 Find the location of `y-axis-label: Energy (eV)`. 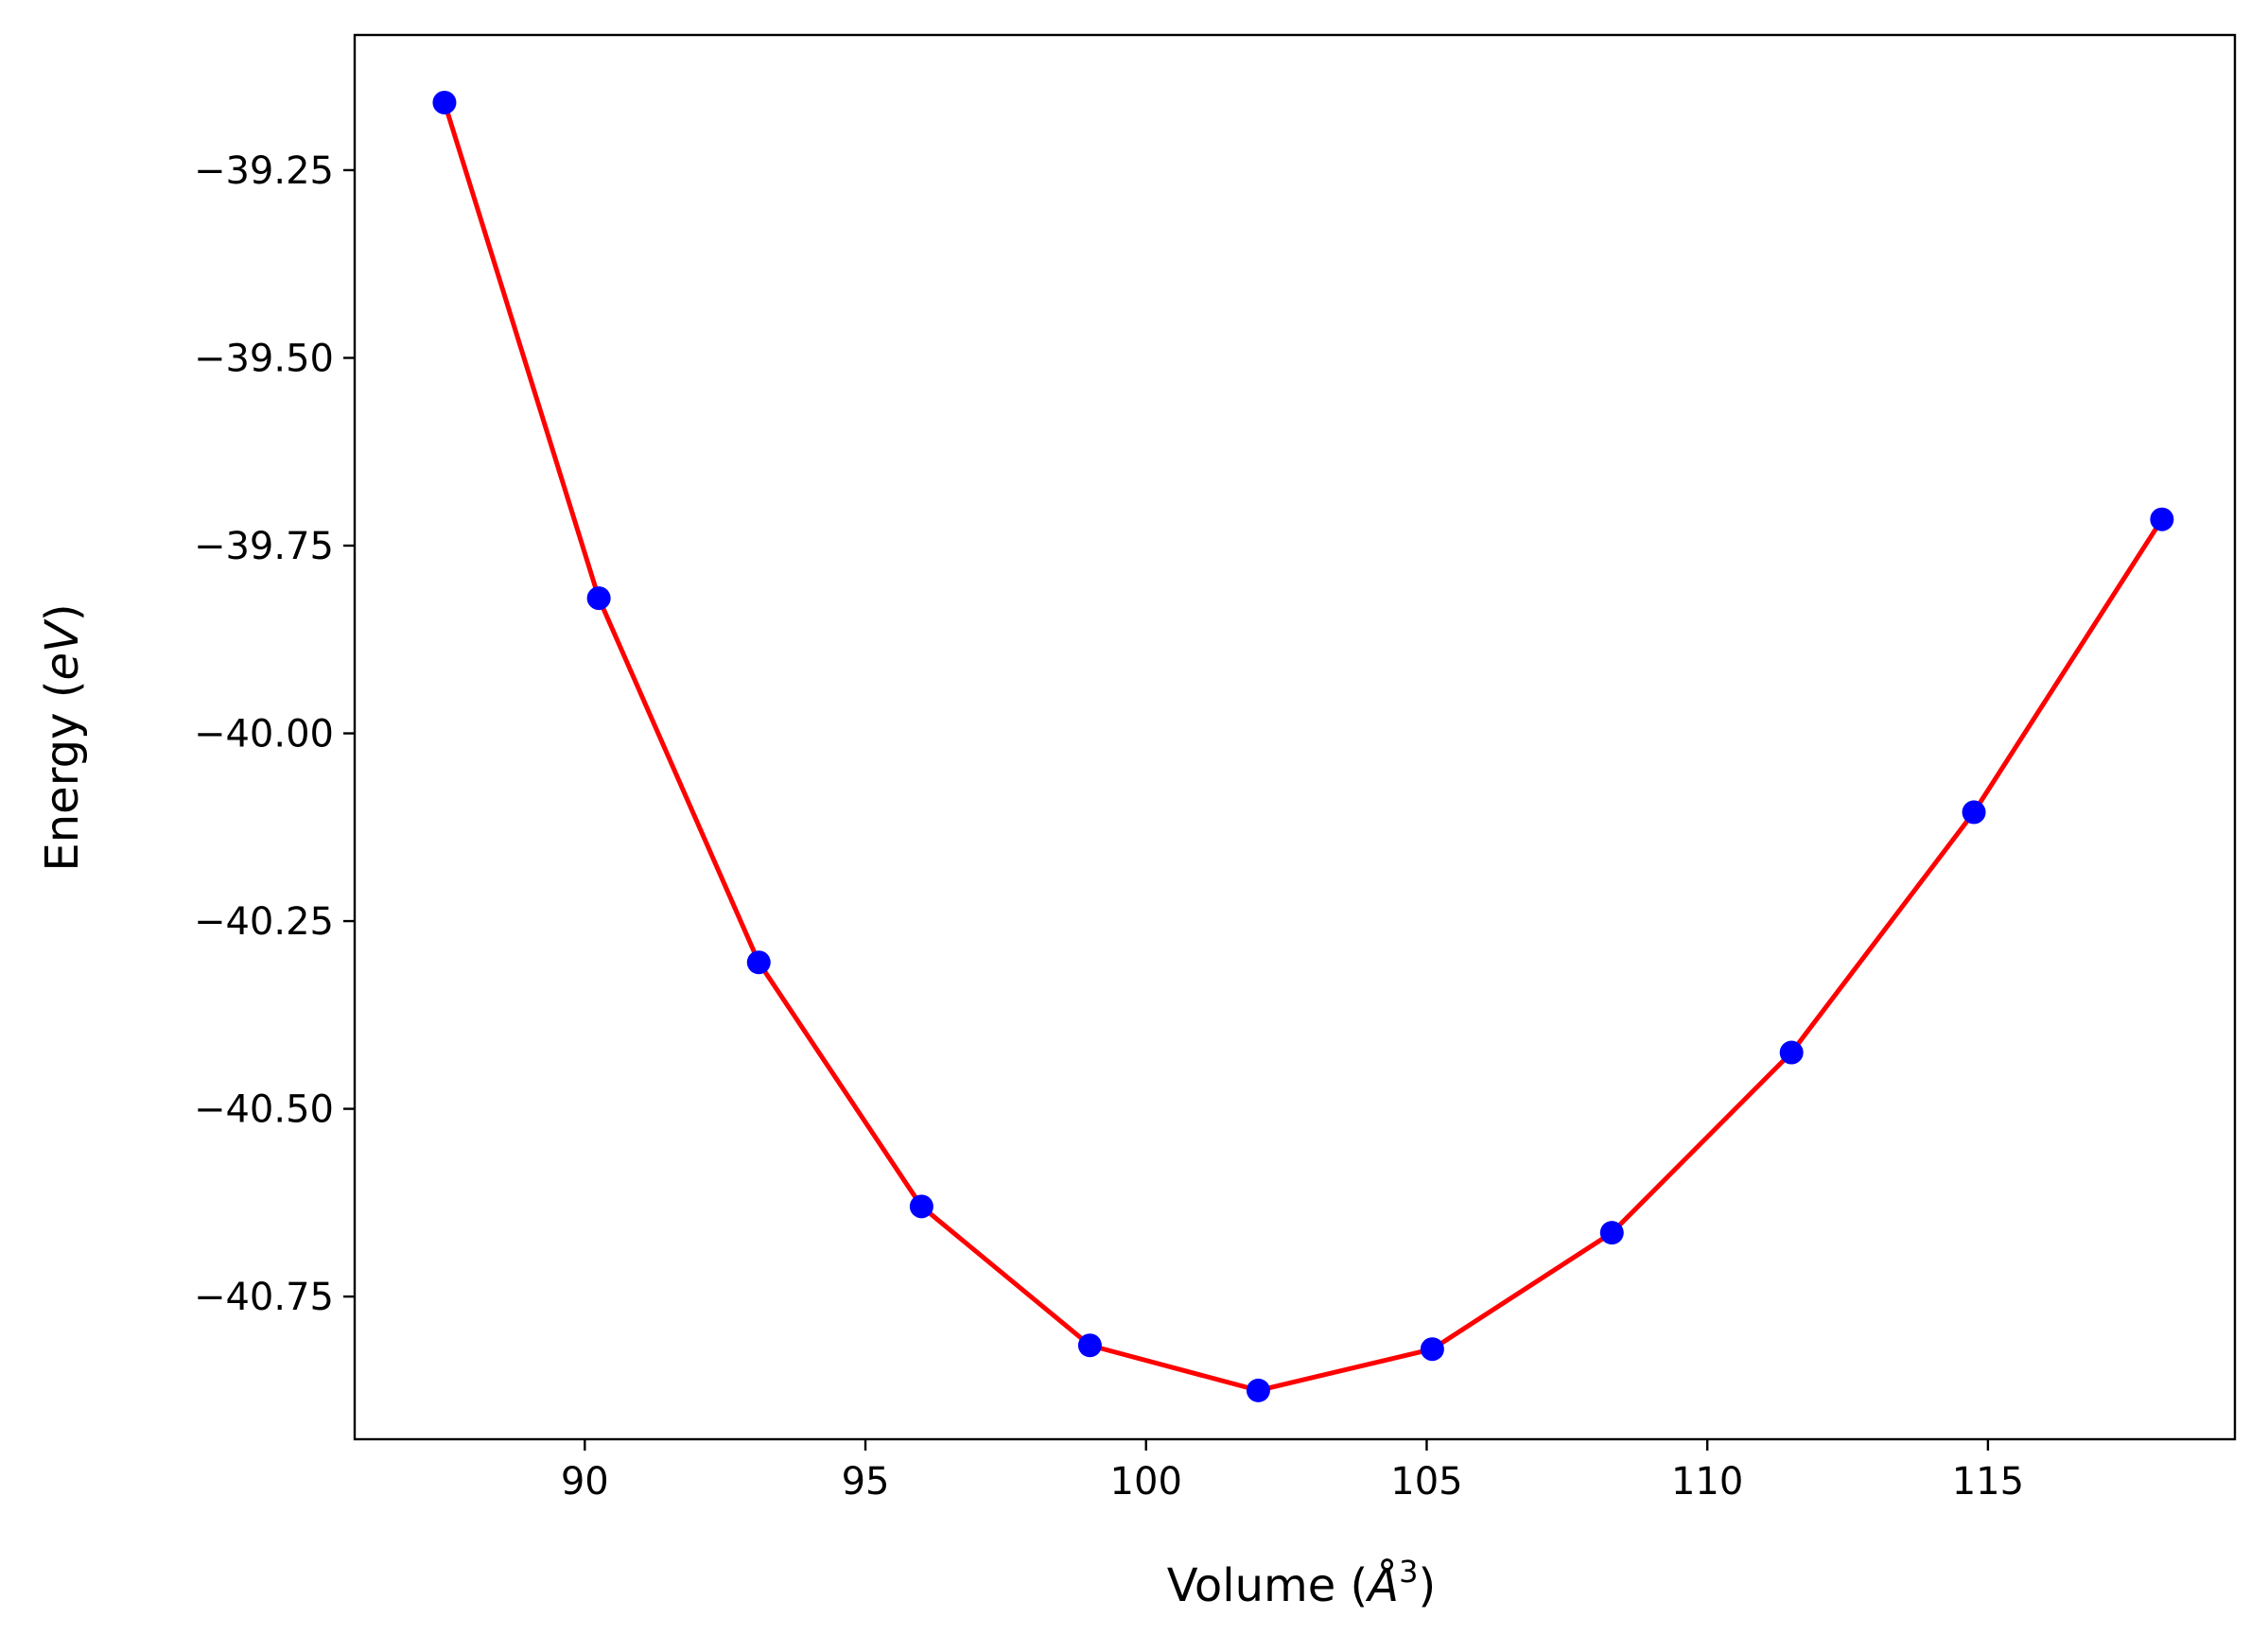

y-axis-label: Energy (eV) is located at coordinates (62, 737).